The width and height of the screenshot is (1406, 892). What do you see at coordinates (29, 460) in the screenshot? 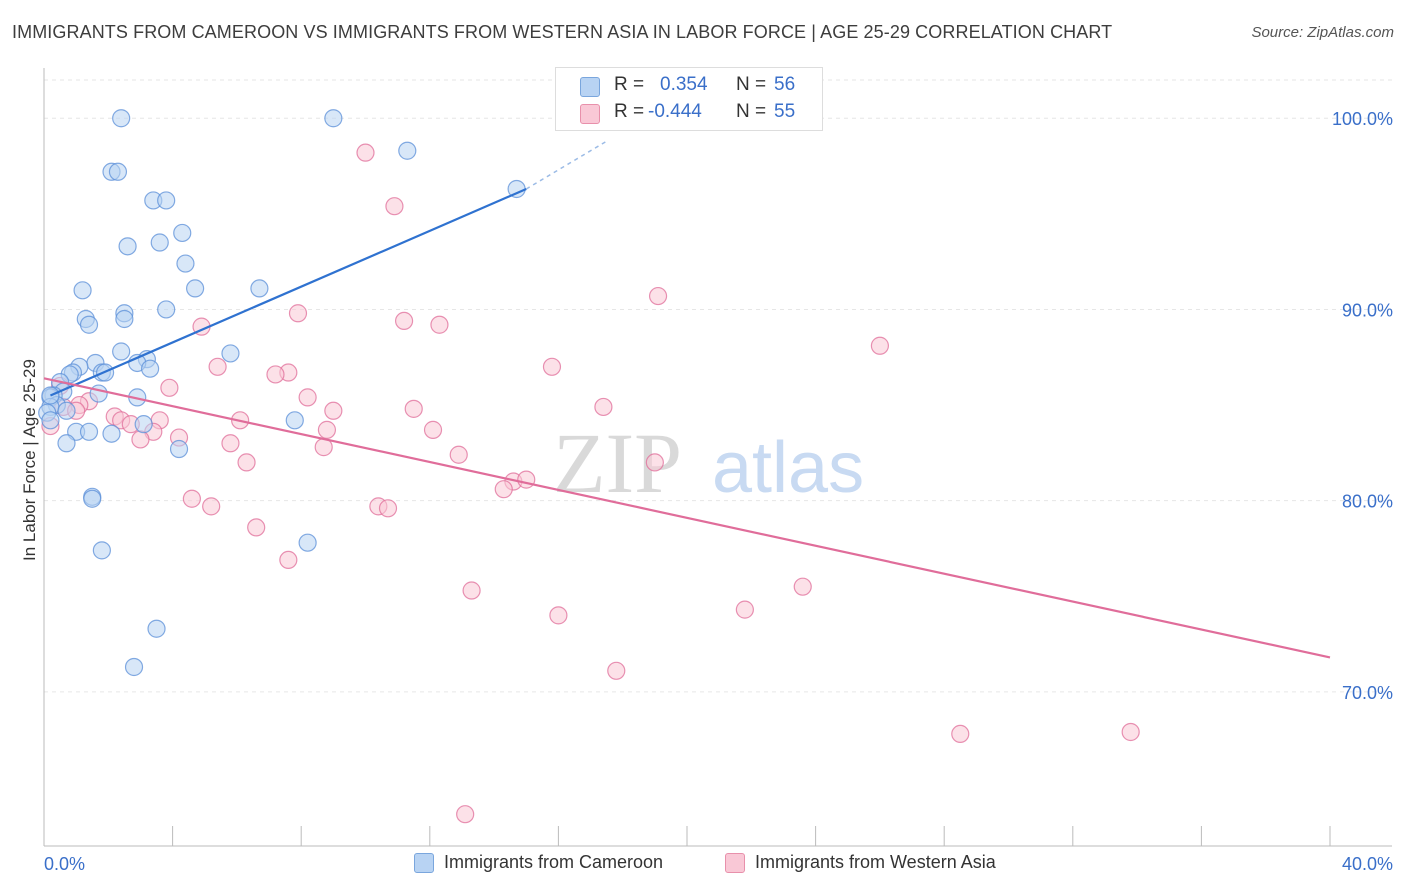
I see `y-axis-label: In Labor Force | Age 25-29` at bounding box center [29, 460].